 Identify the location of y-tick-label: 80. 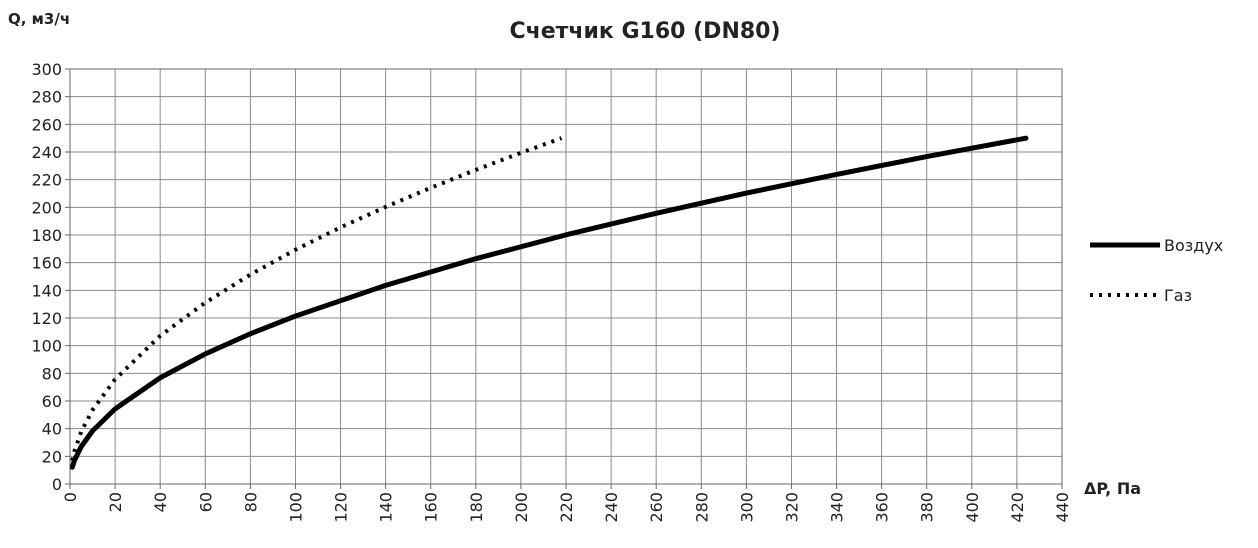
(52, 373).